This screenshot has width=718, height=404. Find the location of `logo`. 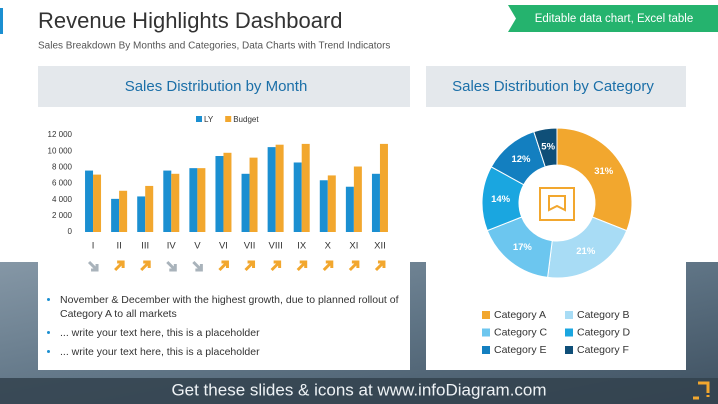

logo is located at coordinates (701, 390).